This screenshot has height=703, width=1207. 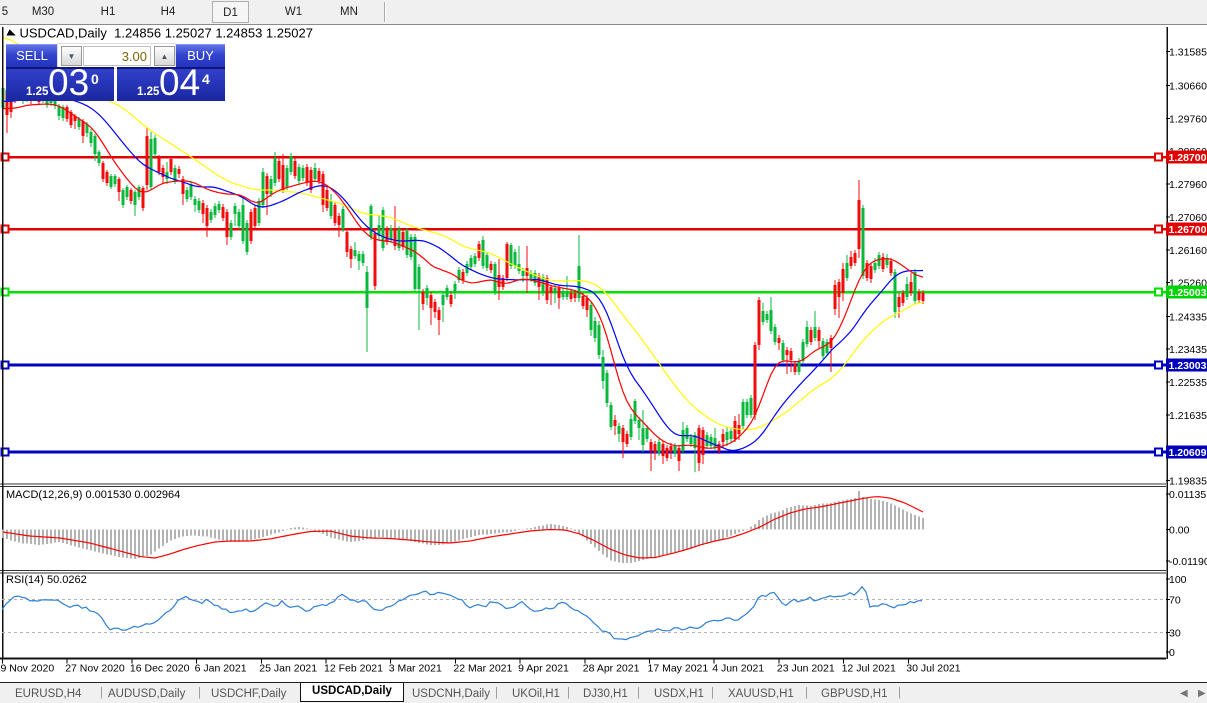 What do you see at coordinates (1188, 119) in the screenshot?
I see `svg-text: 1.29760` at bounding box center [1188, 119].